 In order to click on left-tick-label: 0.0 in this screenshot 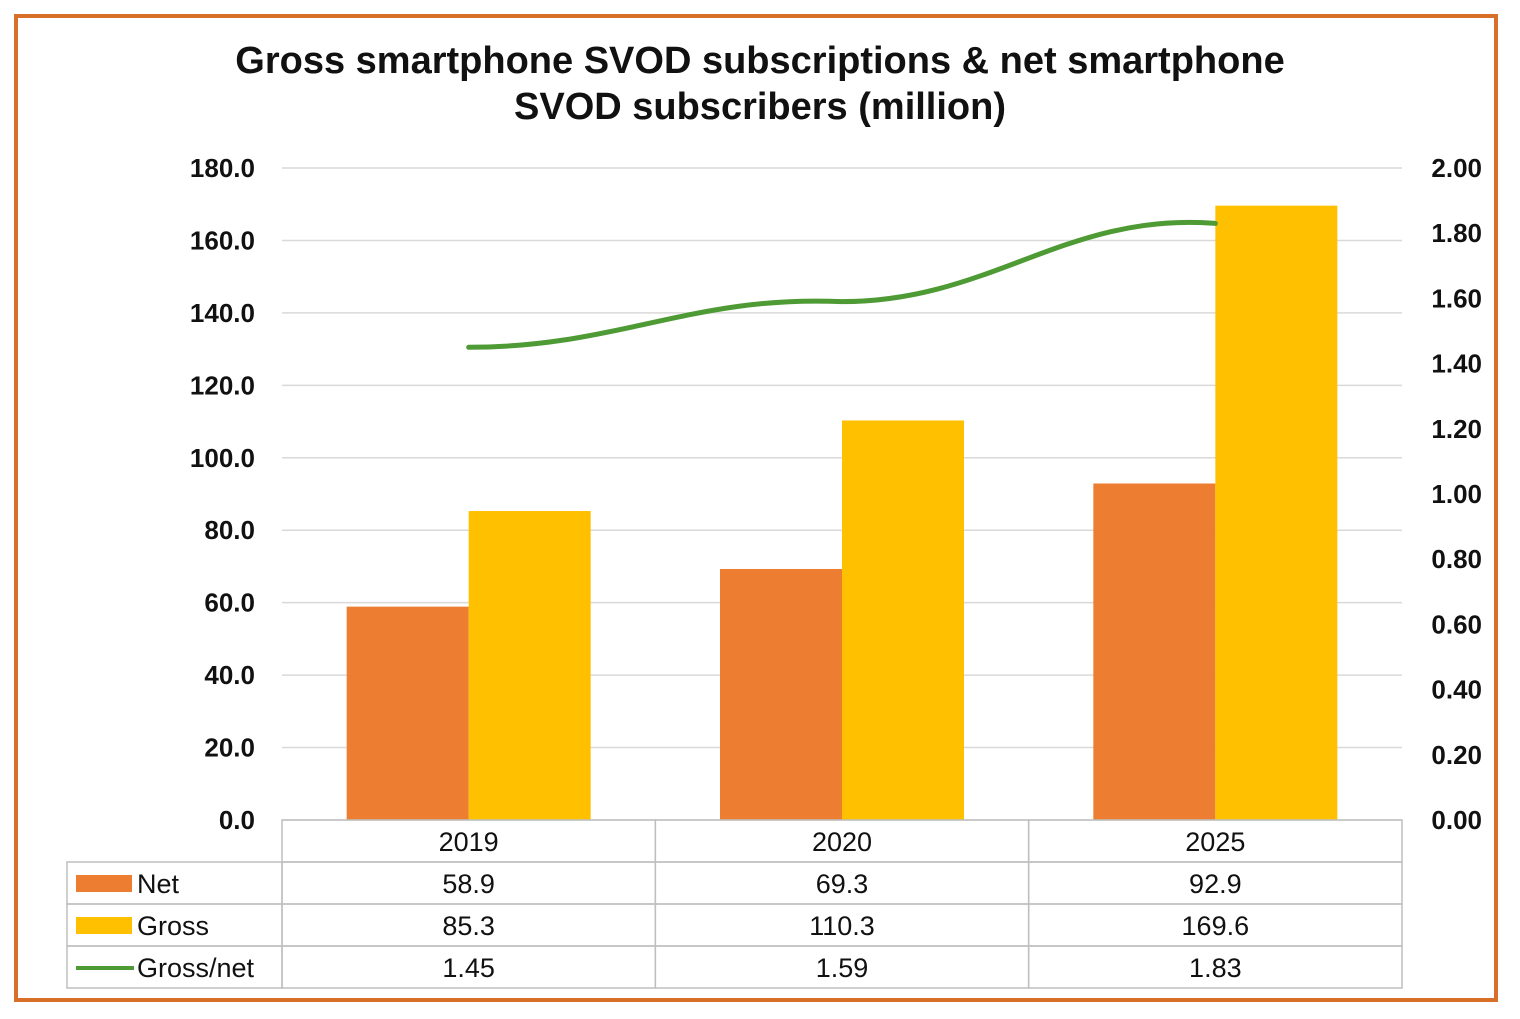, I will do `click(237, 820)`.